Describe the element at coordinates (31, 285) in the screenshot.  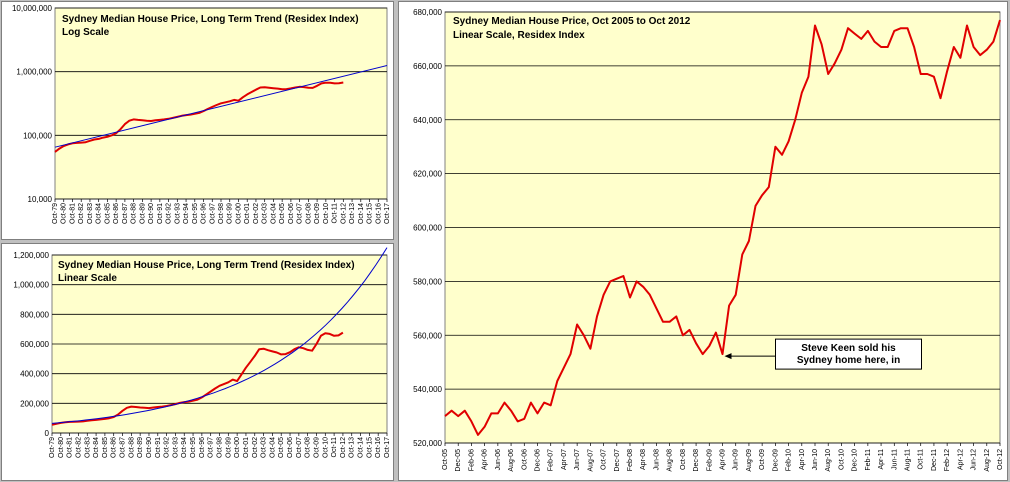
I see `y-tick-label: 1,000,000` at that location.